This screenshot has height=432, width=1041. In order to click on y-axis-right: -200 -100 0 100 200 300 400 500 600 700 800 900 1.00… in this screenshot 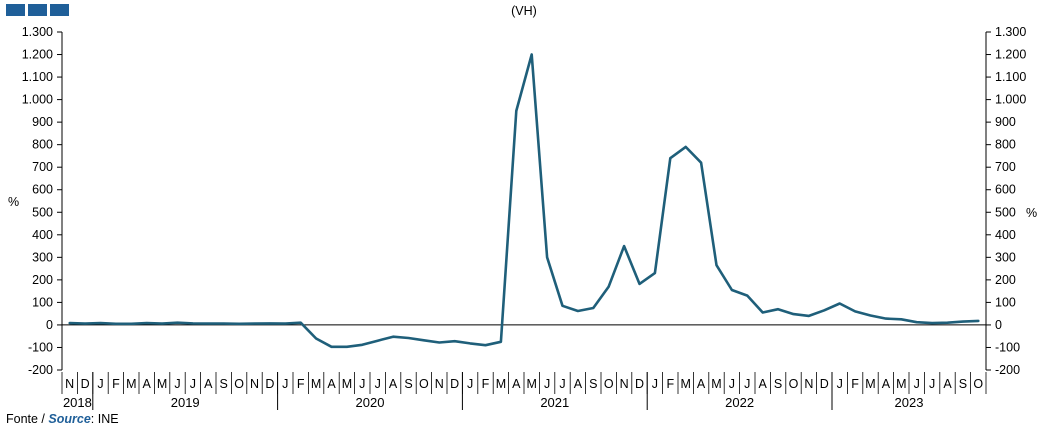, I will do `click(1006, 201)`.